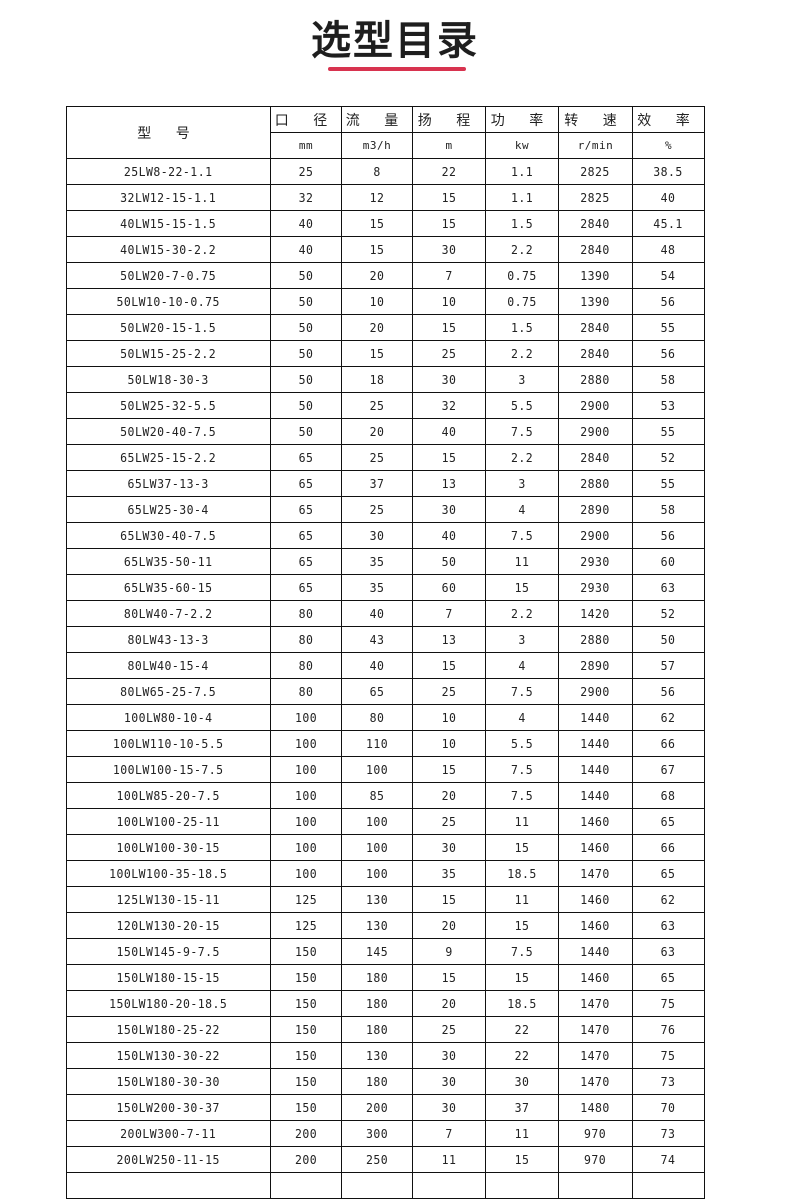 This screenshot has width=790, height=1199. Describe the element at coordinates (168, 821) in the screenshot. I see `cell-model: 100LW100-25-11` at that location.